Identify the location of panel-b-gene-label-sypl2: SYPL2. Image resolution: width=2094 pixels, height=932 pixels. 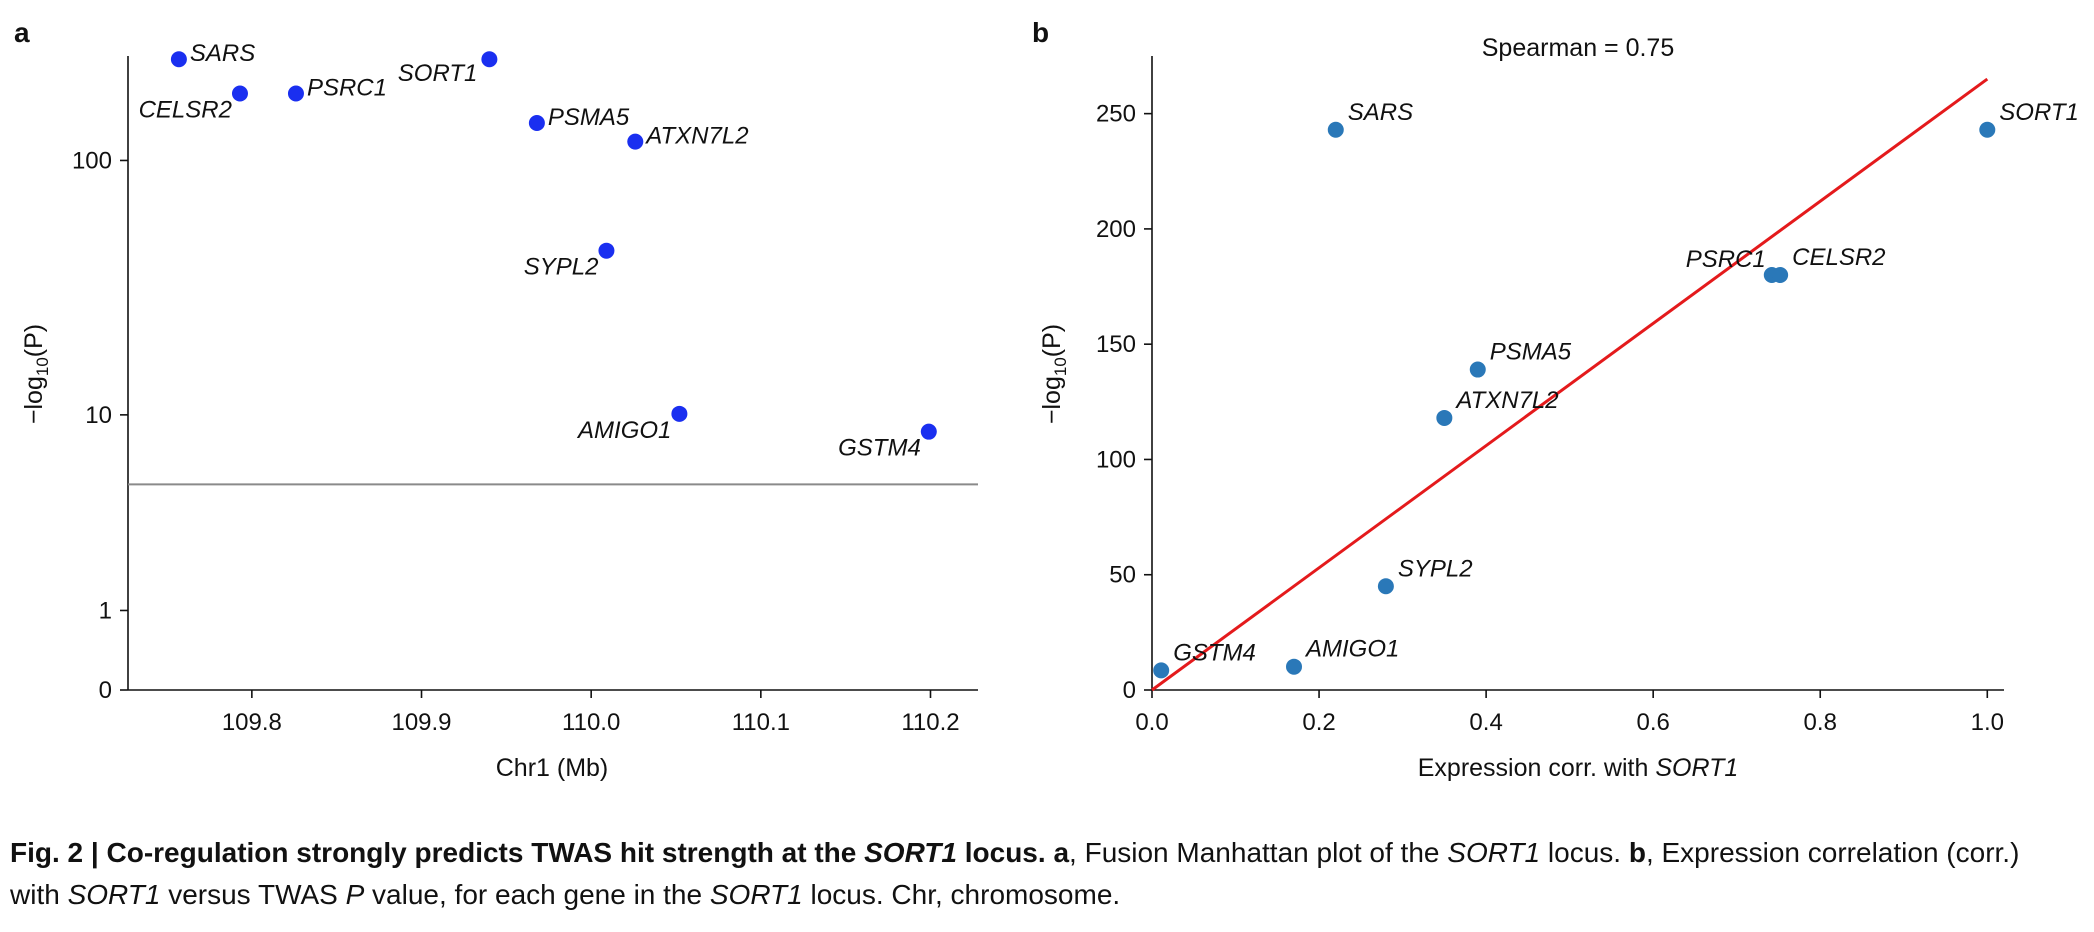
(1435, 568).